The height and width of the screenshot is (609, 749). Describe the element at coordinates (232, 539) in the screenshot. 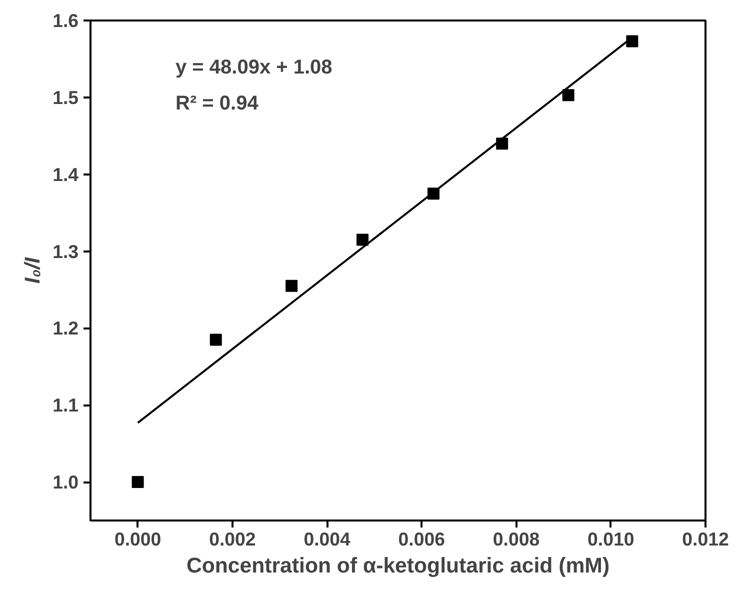

I see `x-tick-label: 0.002` at that location.